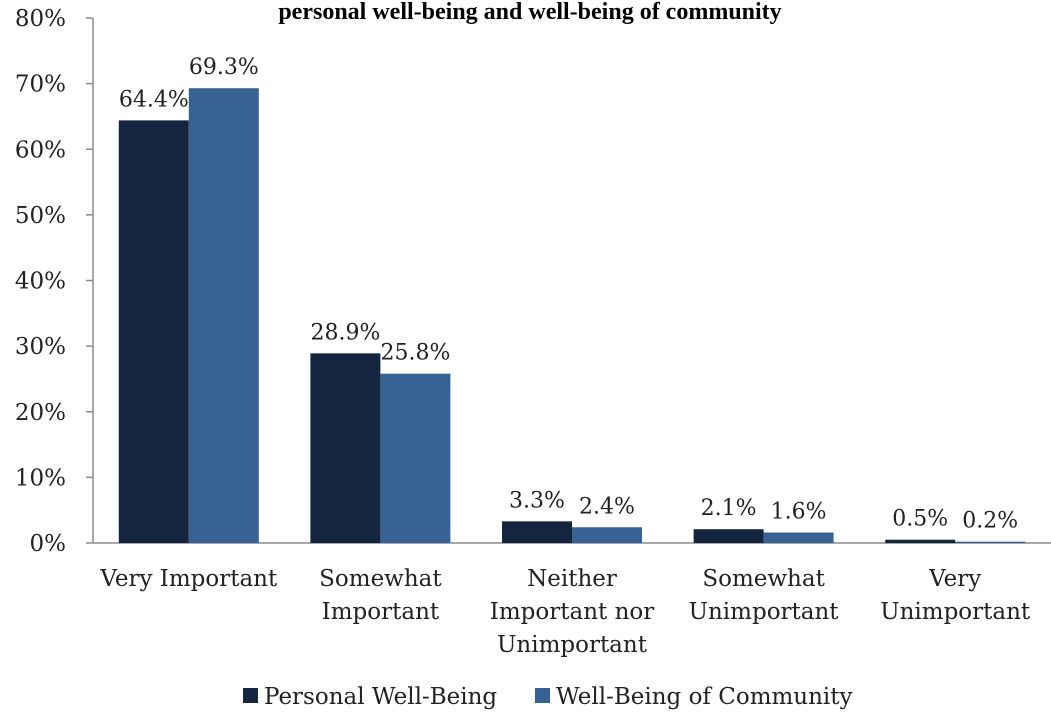 Image resolution: width=1051 pixels, height=719 pixels. What do you see at coordinates (40, 19) in the screenshot?
I see `y-tick-label: 80%` at bounding box center [40, 19].